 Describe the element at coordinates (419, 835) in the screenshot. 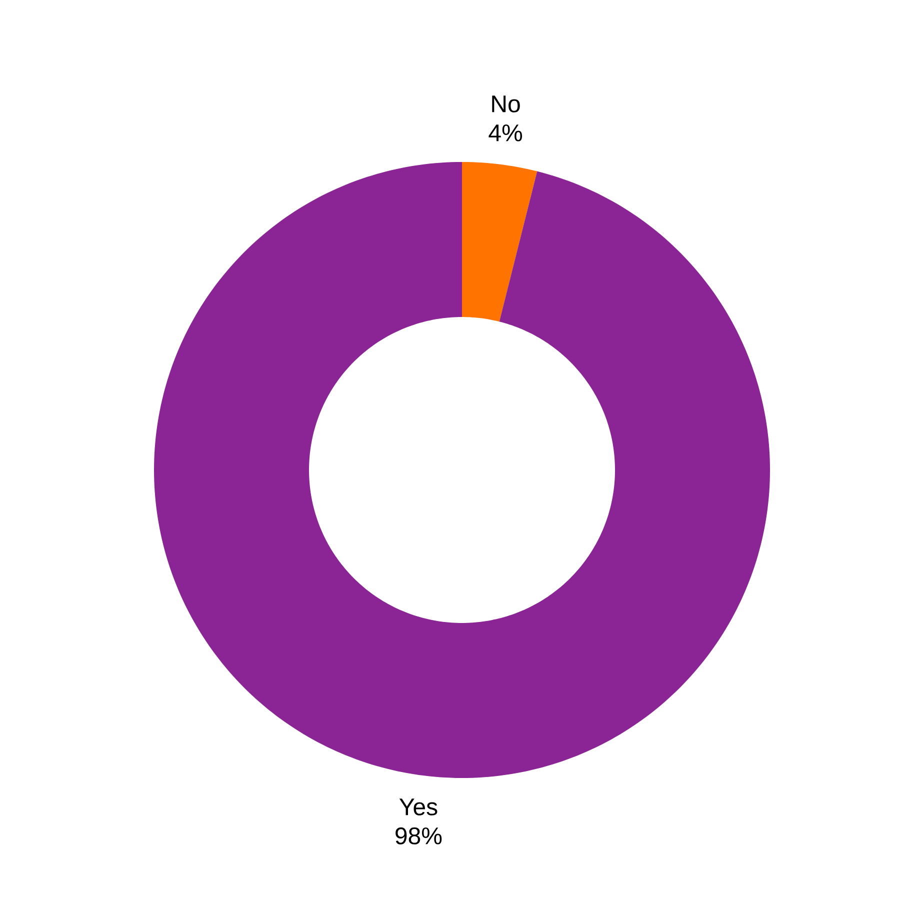

I see `data-label: 98%` at that location.